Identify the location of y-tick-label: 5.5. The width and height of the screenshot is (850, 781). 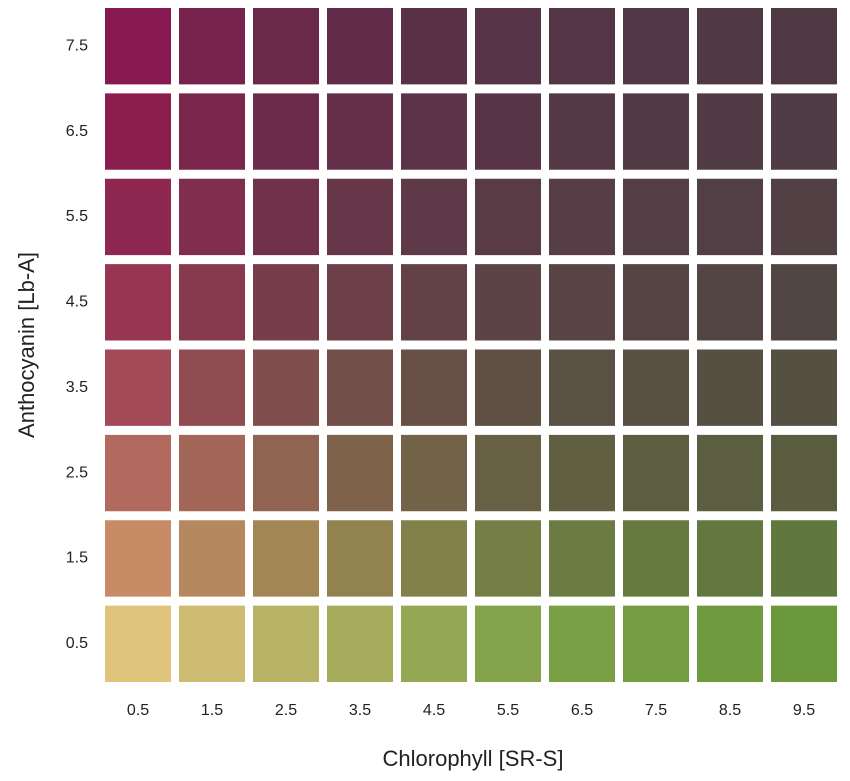
(77, 216).